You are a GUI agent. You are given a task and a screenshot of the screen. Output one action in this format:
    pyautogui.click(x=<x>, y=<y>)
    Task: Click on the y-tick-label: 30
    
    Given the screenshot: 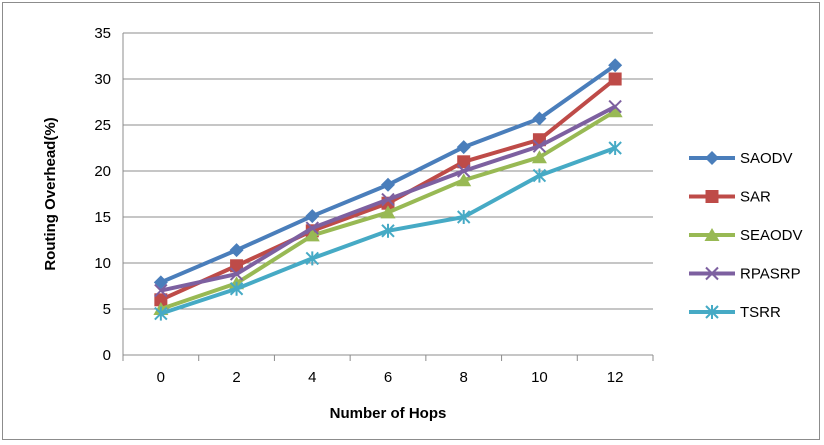 What is the action you would take?
    pyautogui.click(x=102, y=79)
    